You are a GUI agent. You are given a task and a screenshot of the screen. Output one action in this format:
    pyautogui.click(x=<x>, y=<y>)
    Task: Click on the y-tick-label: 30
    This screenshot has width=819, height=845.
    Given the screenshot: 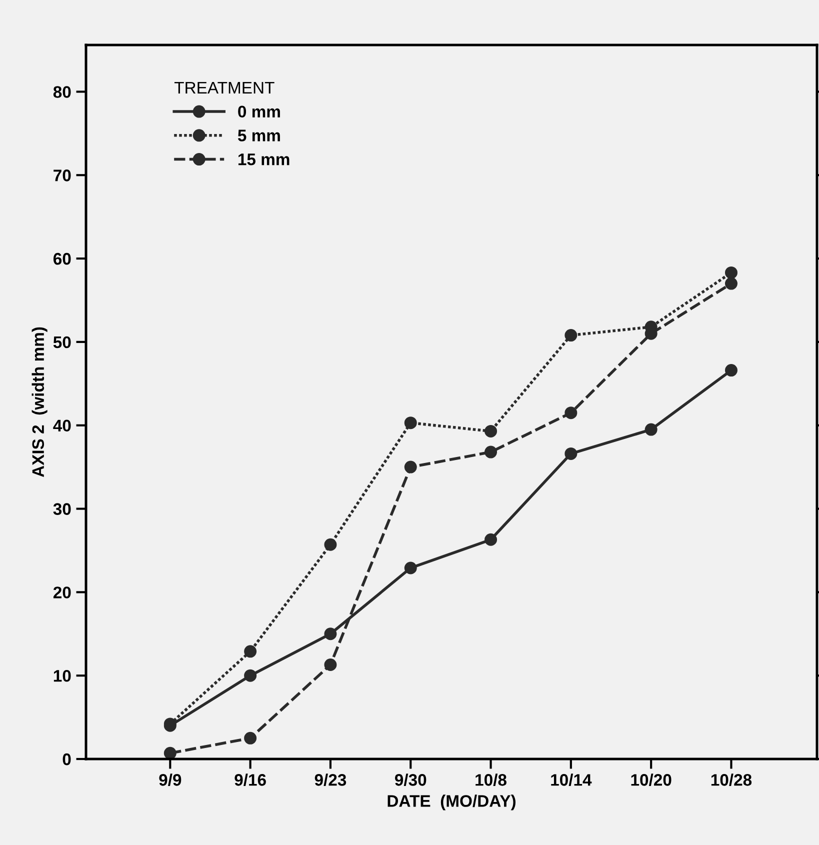 What is the action you would take?
    pyautogui.click(x=62, y=509)
    